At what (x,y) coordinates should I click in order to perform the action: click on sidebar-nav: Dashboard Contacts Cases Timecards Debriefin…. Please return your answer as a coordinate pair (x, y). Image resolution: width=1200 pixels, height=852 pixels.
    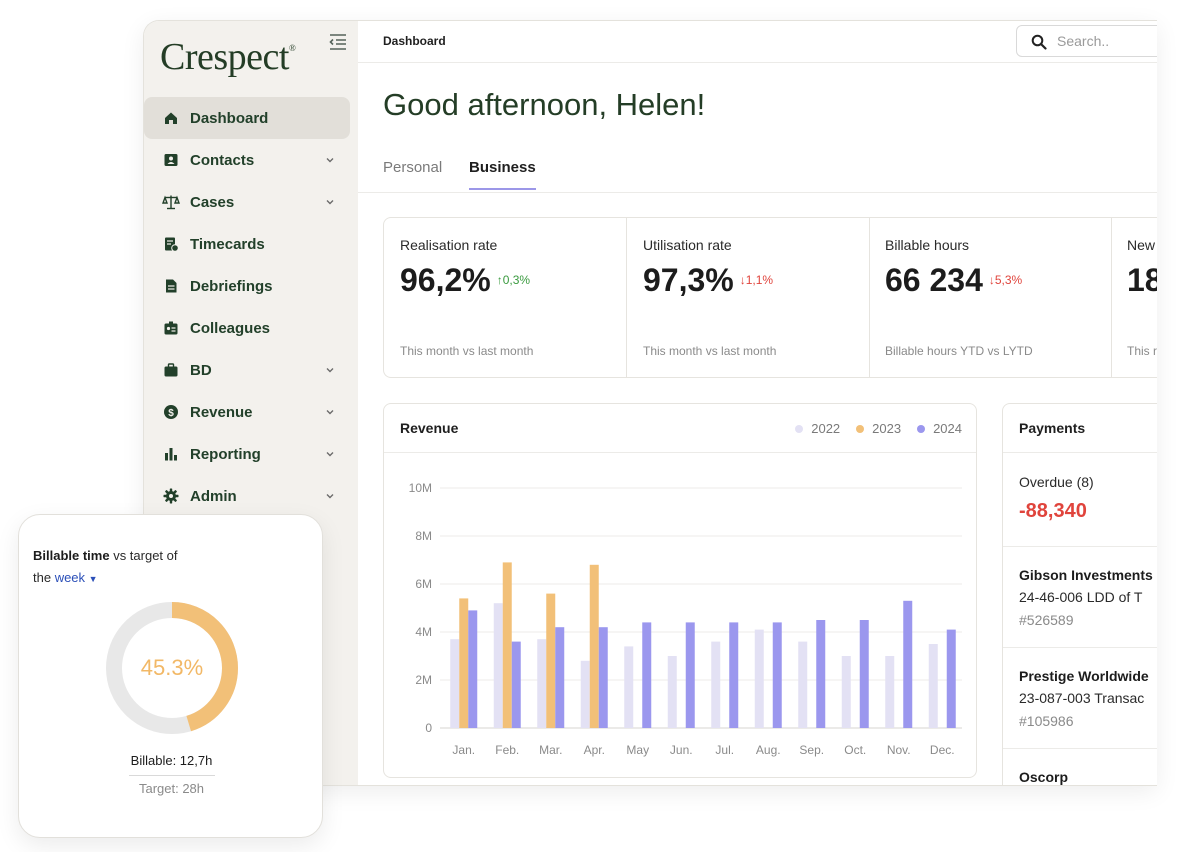
    Looking at the image, I should click on (251, 307).